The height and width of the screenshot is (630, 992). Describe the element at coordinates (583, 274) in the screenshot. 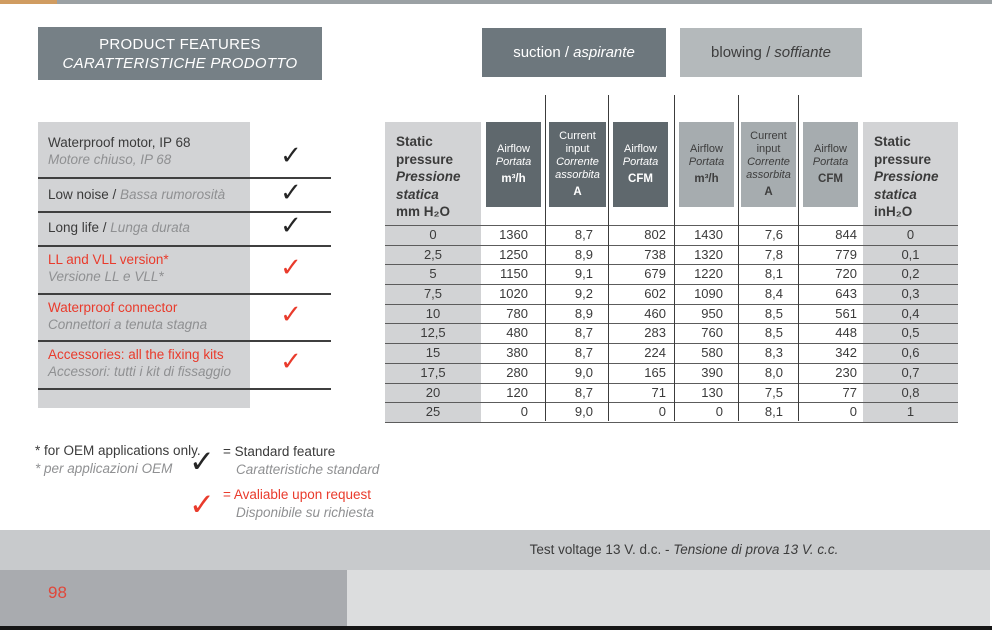

I see `table-cell: 9,1` at that location.